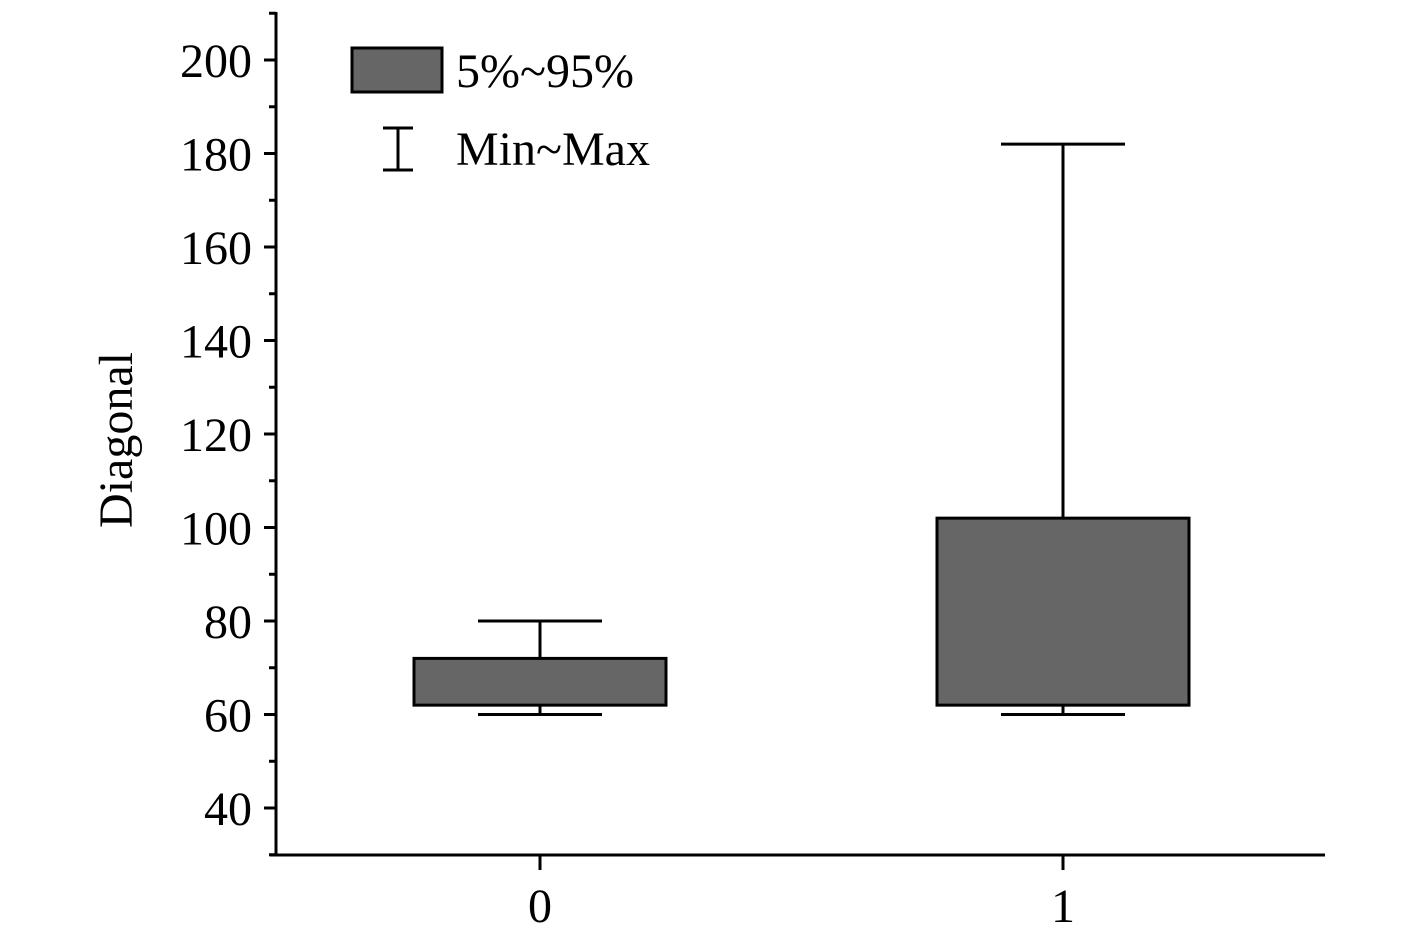 The width and height of the screenshot is (1417, 932). What do you see at coordinates (228, 716) in the screenshot?
I see `y-tick-label: 60` at bounding box center [228, 716].